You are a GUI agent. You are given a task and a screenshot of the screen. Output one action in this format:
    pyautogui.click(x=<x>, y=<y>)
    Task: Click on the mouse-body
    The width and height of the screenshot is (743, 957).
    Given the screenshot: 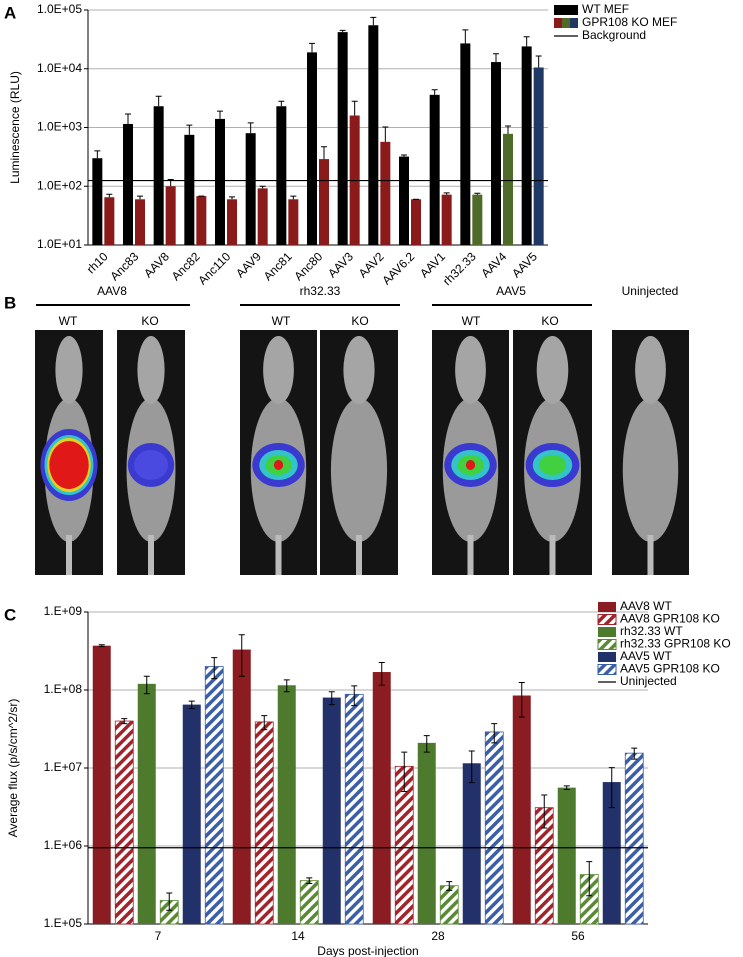 What is the action you would take?
    pyautogui.click(x=359, y=470)
    